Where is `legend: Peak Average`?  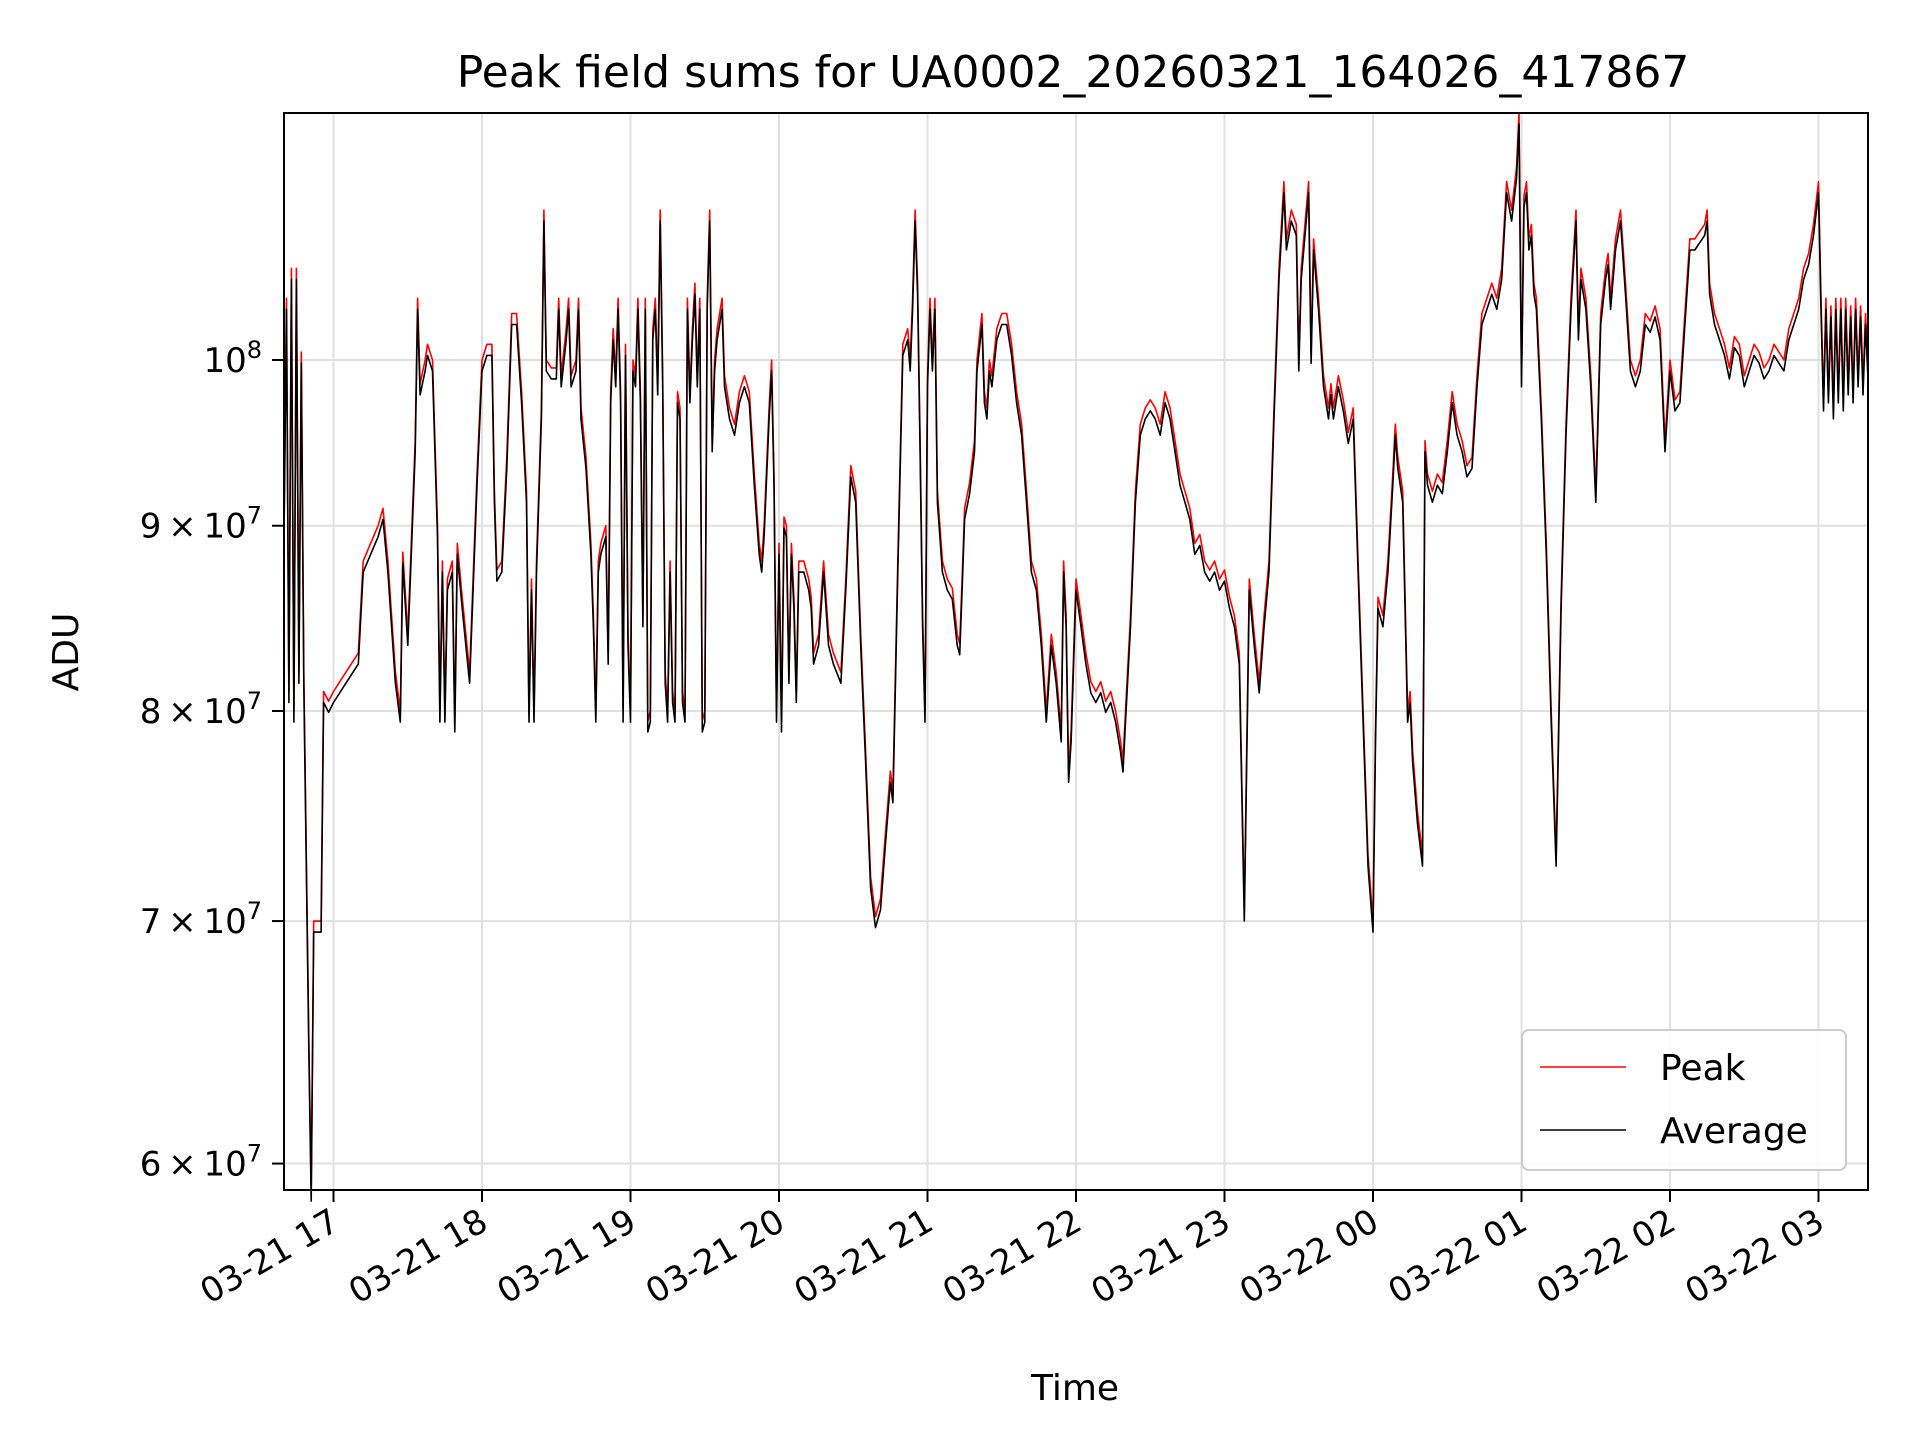
legend: Peak Average is located at coordinates (1684, 1100).